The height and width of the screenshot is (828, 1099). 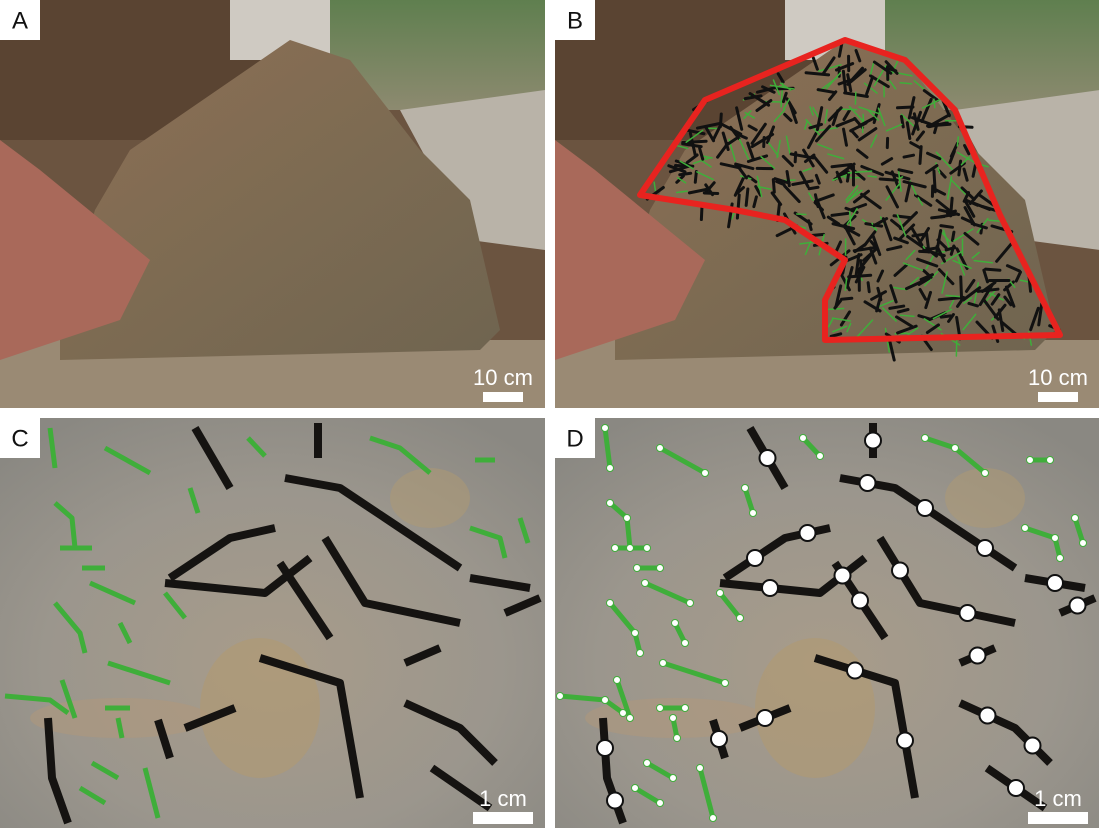 What do you see at coordinates (1058, 377) in the screenshot?
I see `scale-bar-label: 10 cm` at bounding box center [1058, 377].